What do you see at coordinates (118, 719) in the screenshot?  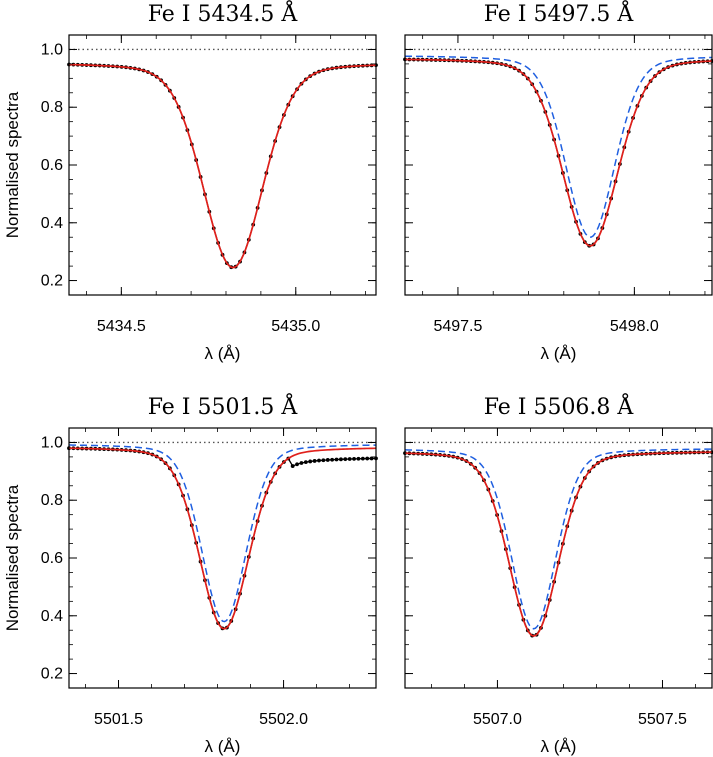 I see `x-tick-label: 5501.5` at bounding box center [118, 719].